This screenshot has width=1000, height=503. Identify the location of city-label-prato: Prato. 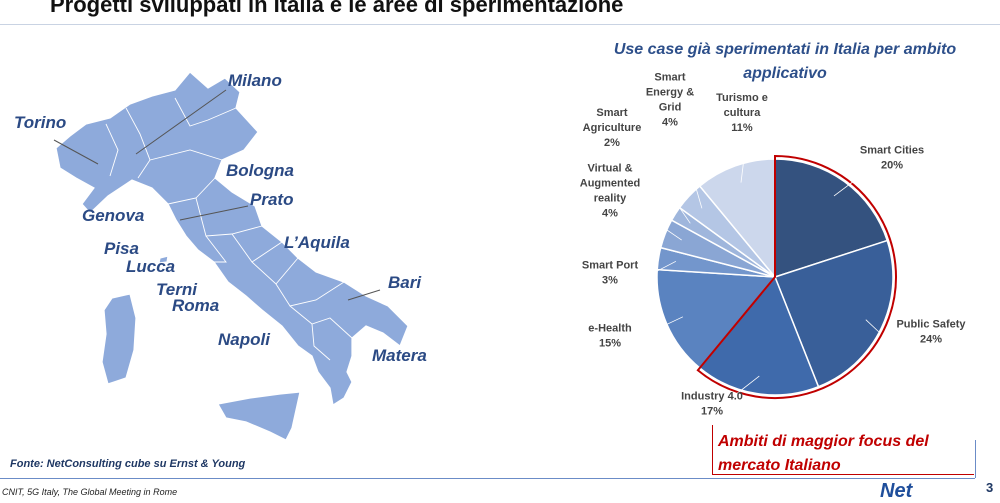
(272, 199).